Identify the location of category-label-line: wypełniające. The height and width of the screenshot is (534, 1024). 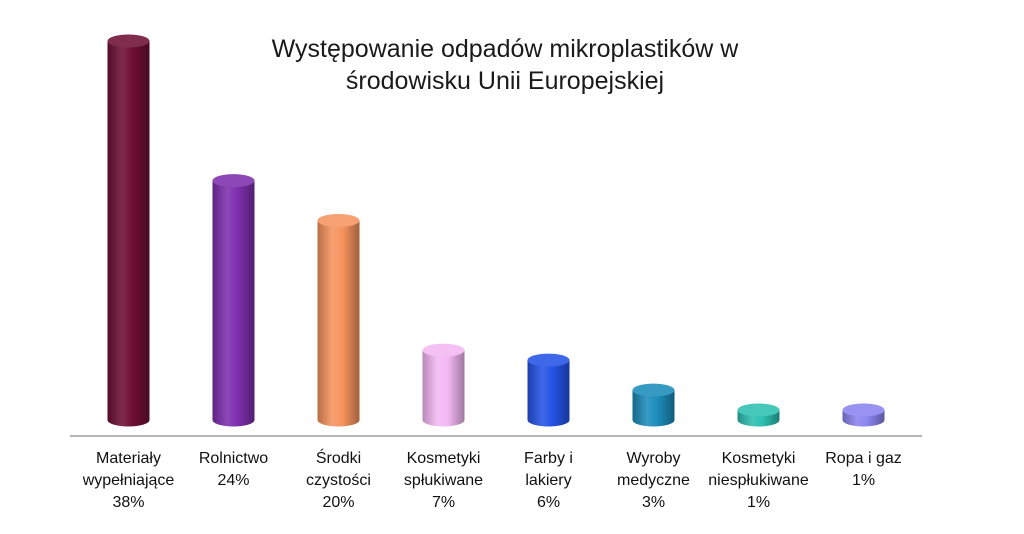
(128, 480).